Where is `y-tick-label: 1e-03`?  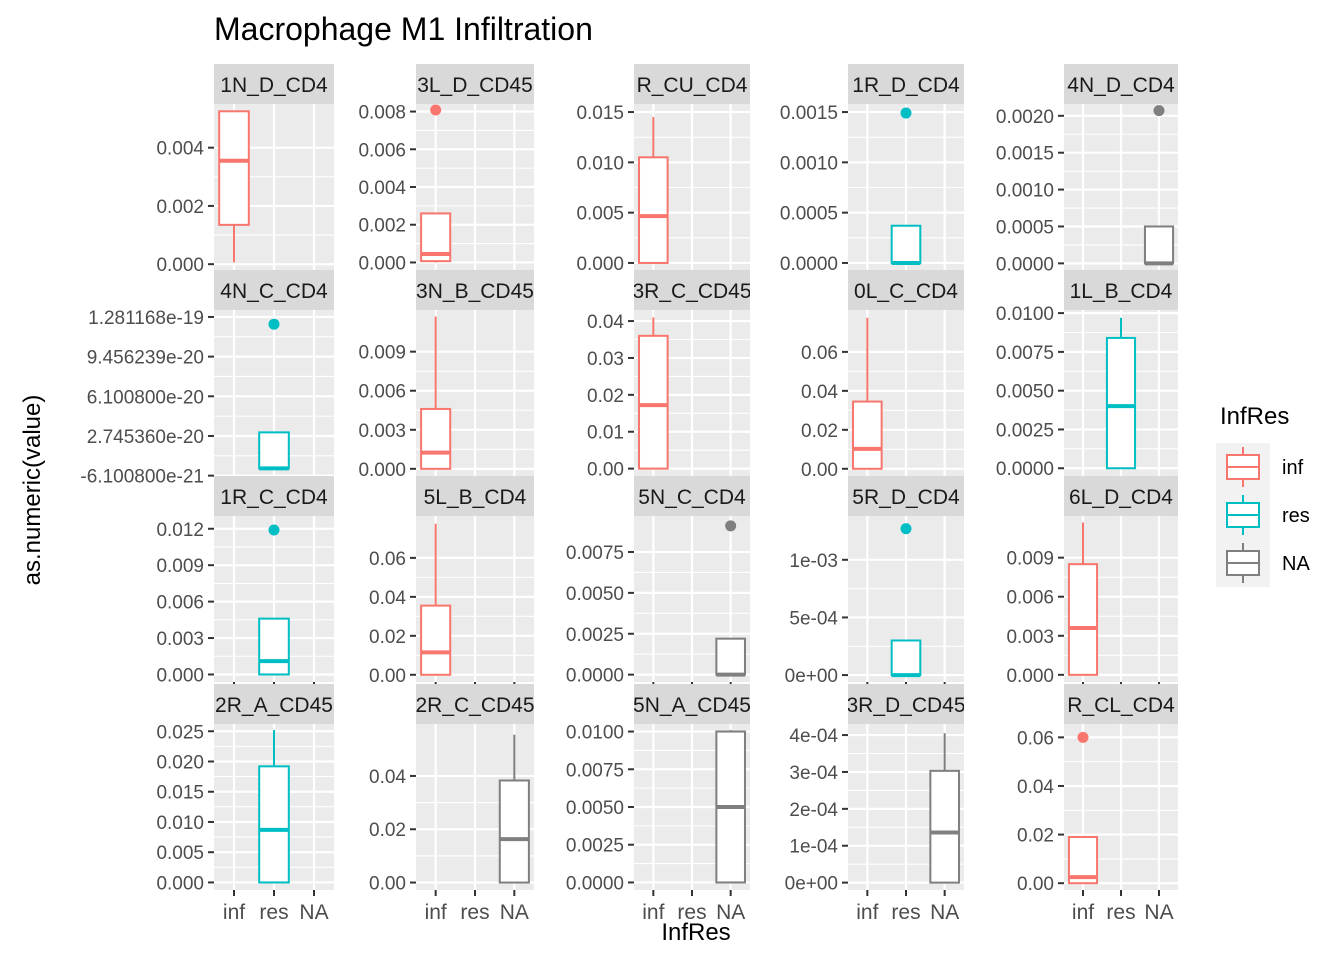
y-tick-label: 1e-03 is located at coordinates (813, 561).